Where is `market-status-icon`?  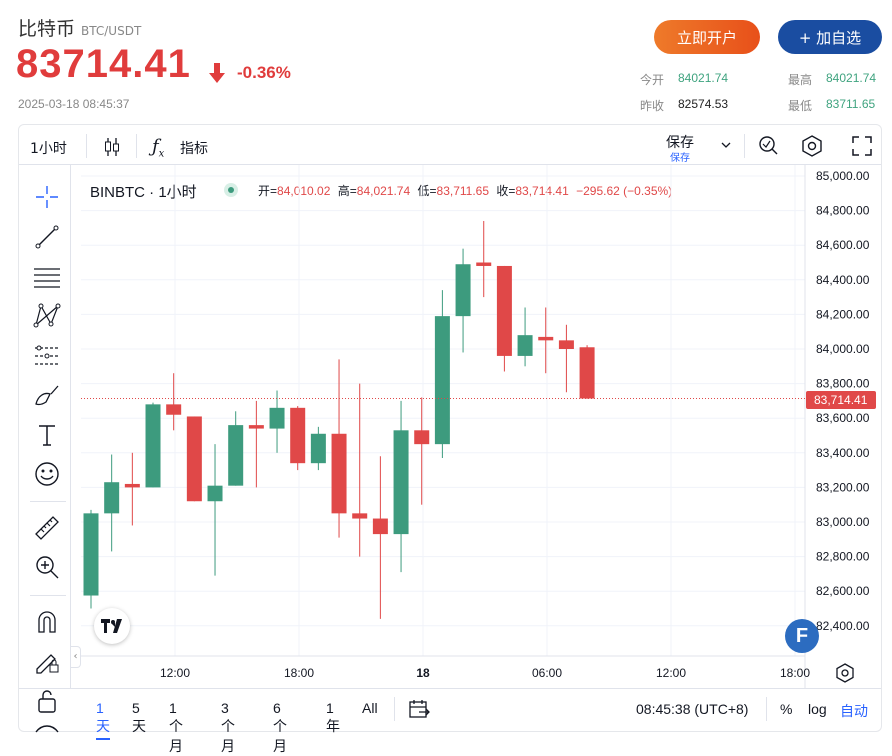 market-status-icon is located at coordinates (231, 190).